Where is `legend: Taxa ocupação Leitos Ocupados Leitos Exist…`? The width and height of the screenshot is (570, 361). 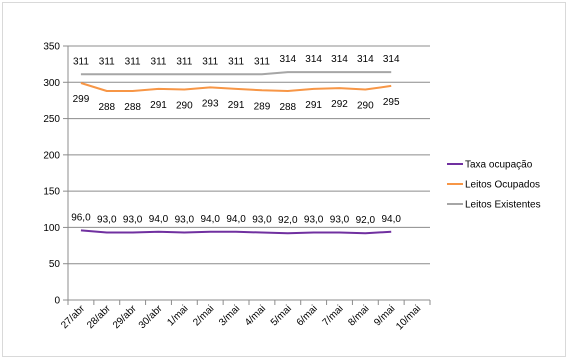 legend: Taxa ocupação Leitos Ocupados Leitos Exist… is located at coordinates (494, 185).